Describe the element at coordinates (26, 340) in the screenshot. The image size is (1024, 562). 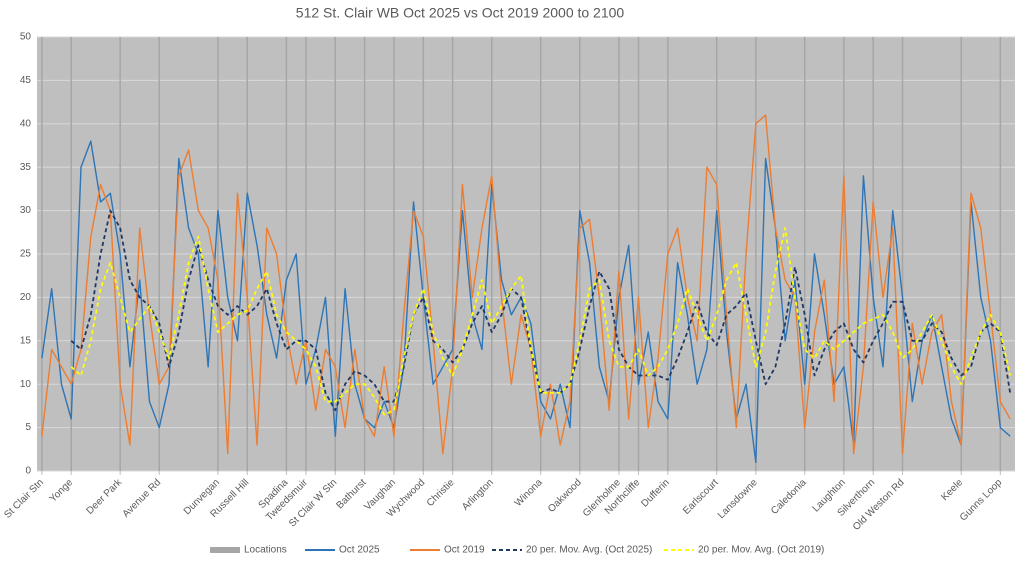
I see `y-tick-label: 15` at that location.